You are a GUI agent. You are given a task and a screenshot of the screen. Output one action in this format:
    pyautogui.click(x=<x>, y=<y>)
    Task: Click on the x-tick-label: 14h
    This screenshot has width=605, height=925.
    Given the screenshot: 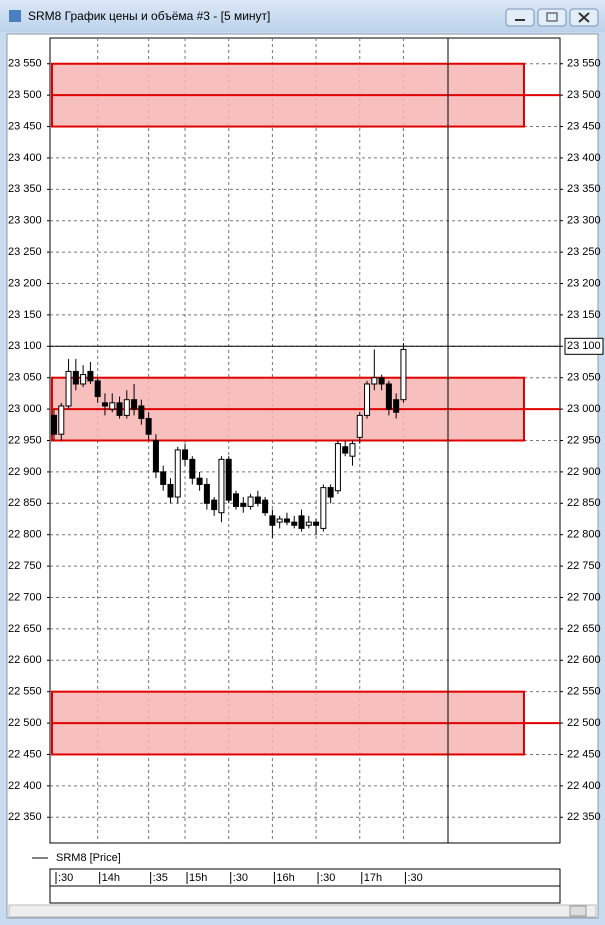 What is the action you would take?
    pyautogui.click(x=111, y=878)
    